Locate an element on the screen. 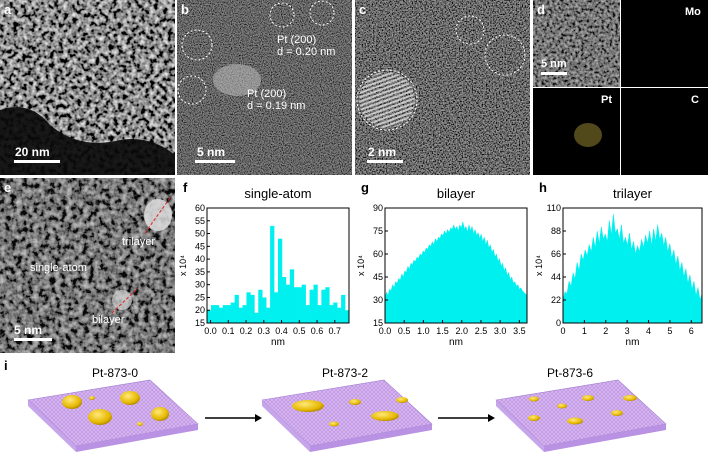  chart-h-frame is located at coordinates (632, 265).